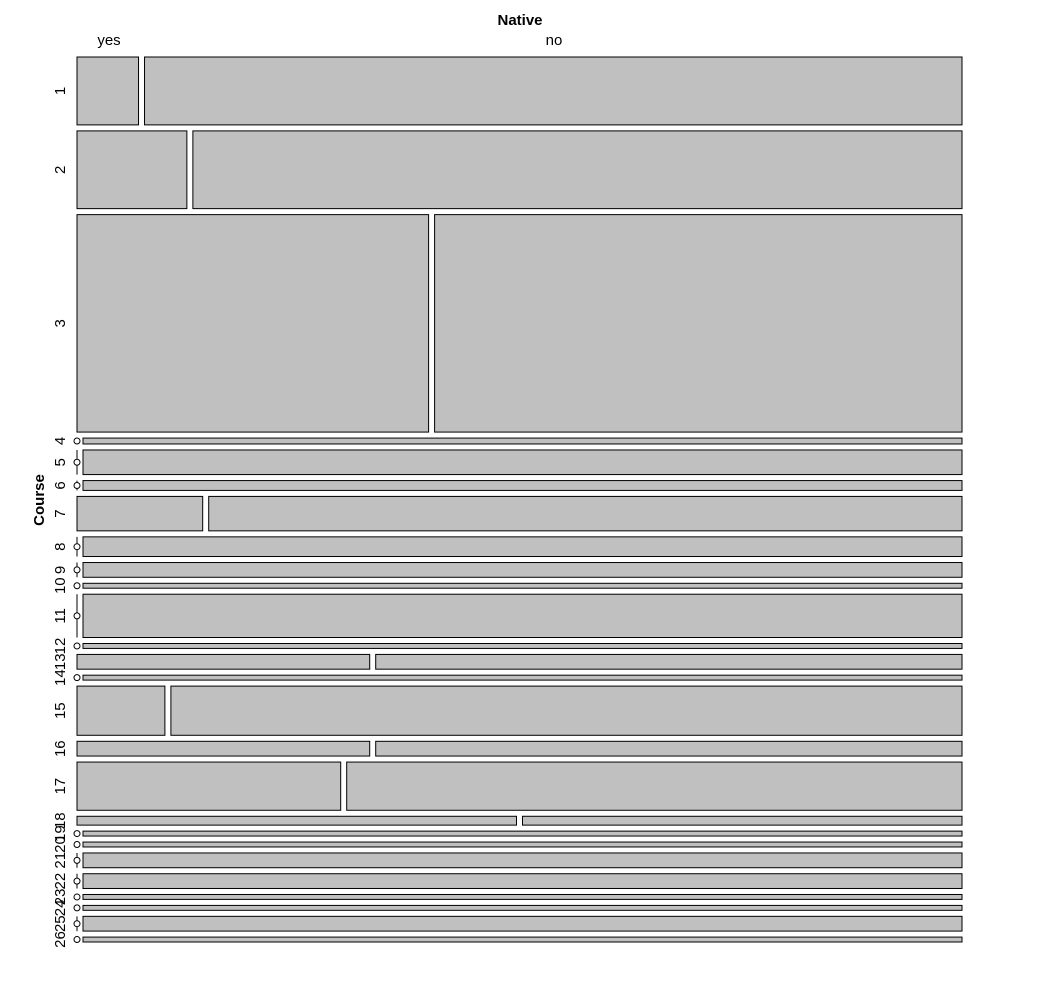  Describe the element at coordinates (60, 833) in the screenshot. I see `row-label-course-19: 19` at that location.